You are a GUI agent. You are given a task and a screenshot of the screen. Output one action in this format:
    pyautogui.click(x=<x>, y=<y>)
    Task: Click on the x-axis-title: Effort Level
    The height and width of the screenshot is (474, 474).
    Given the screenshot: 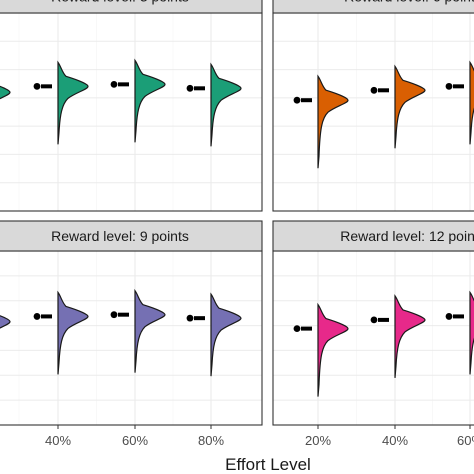 What is the action you would take?
    pyautogui.click(x=268, y=464)
    